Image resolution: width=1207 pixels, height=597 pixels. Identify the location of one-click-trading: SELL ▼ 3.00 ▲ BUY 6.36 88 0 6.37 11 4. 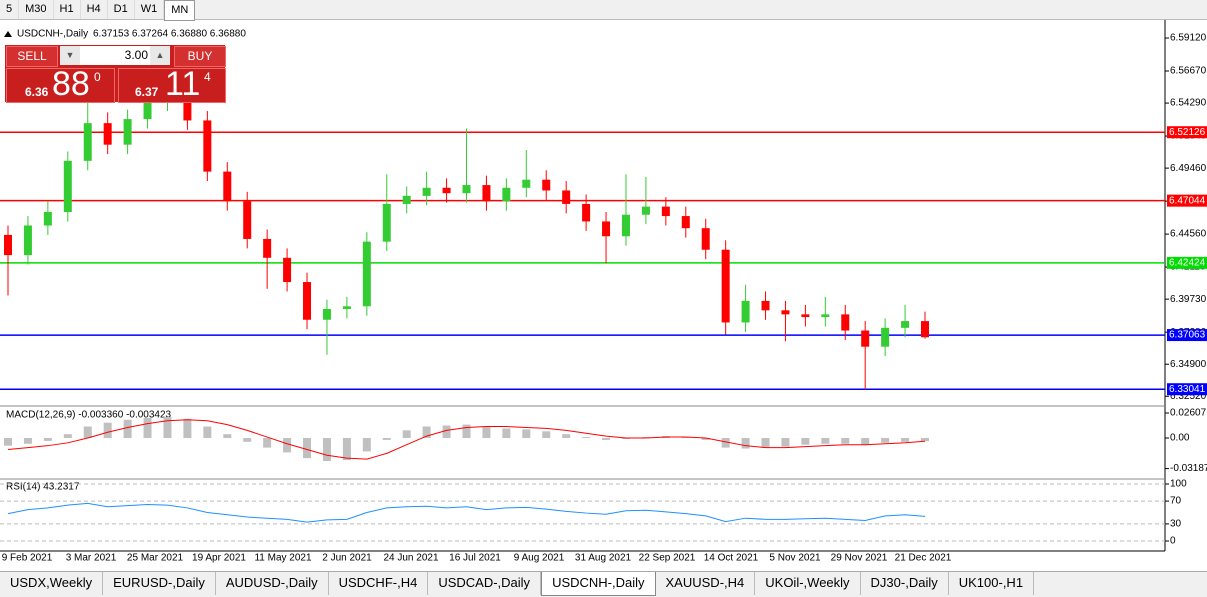
(115, 74).